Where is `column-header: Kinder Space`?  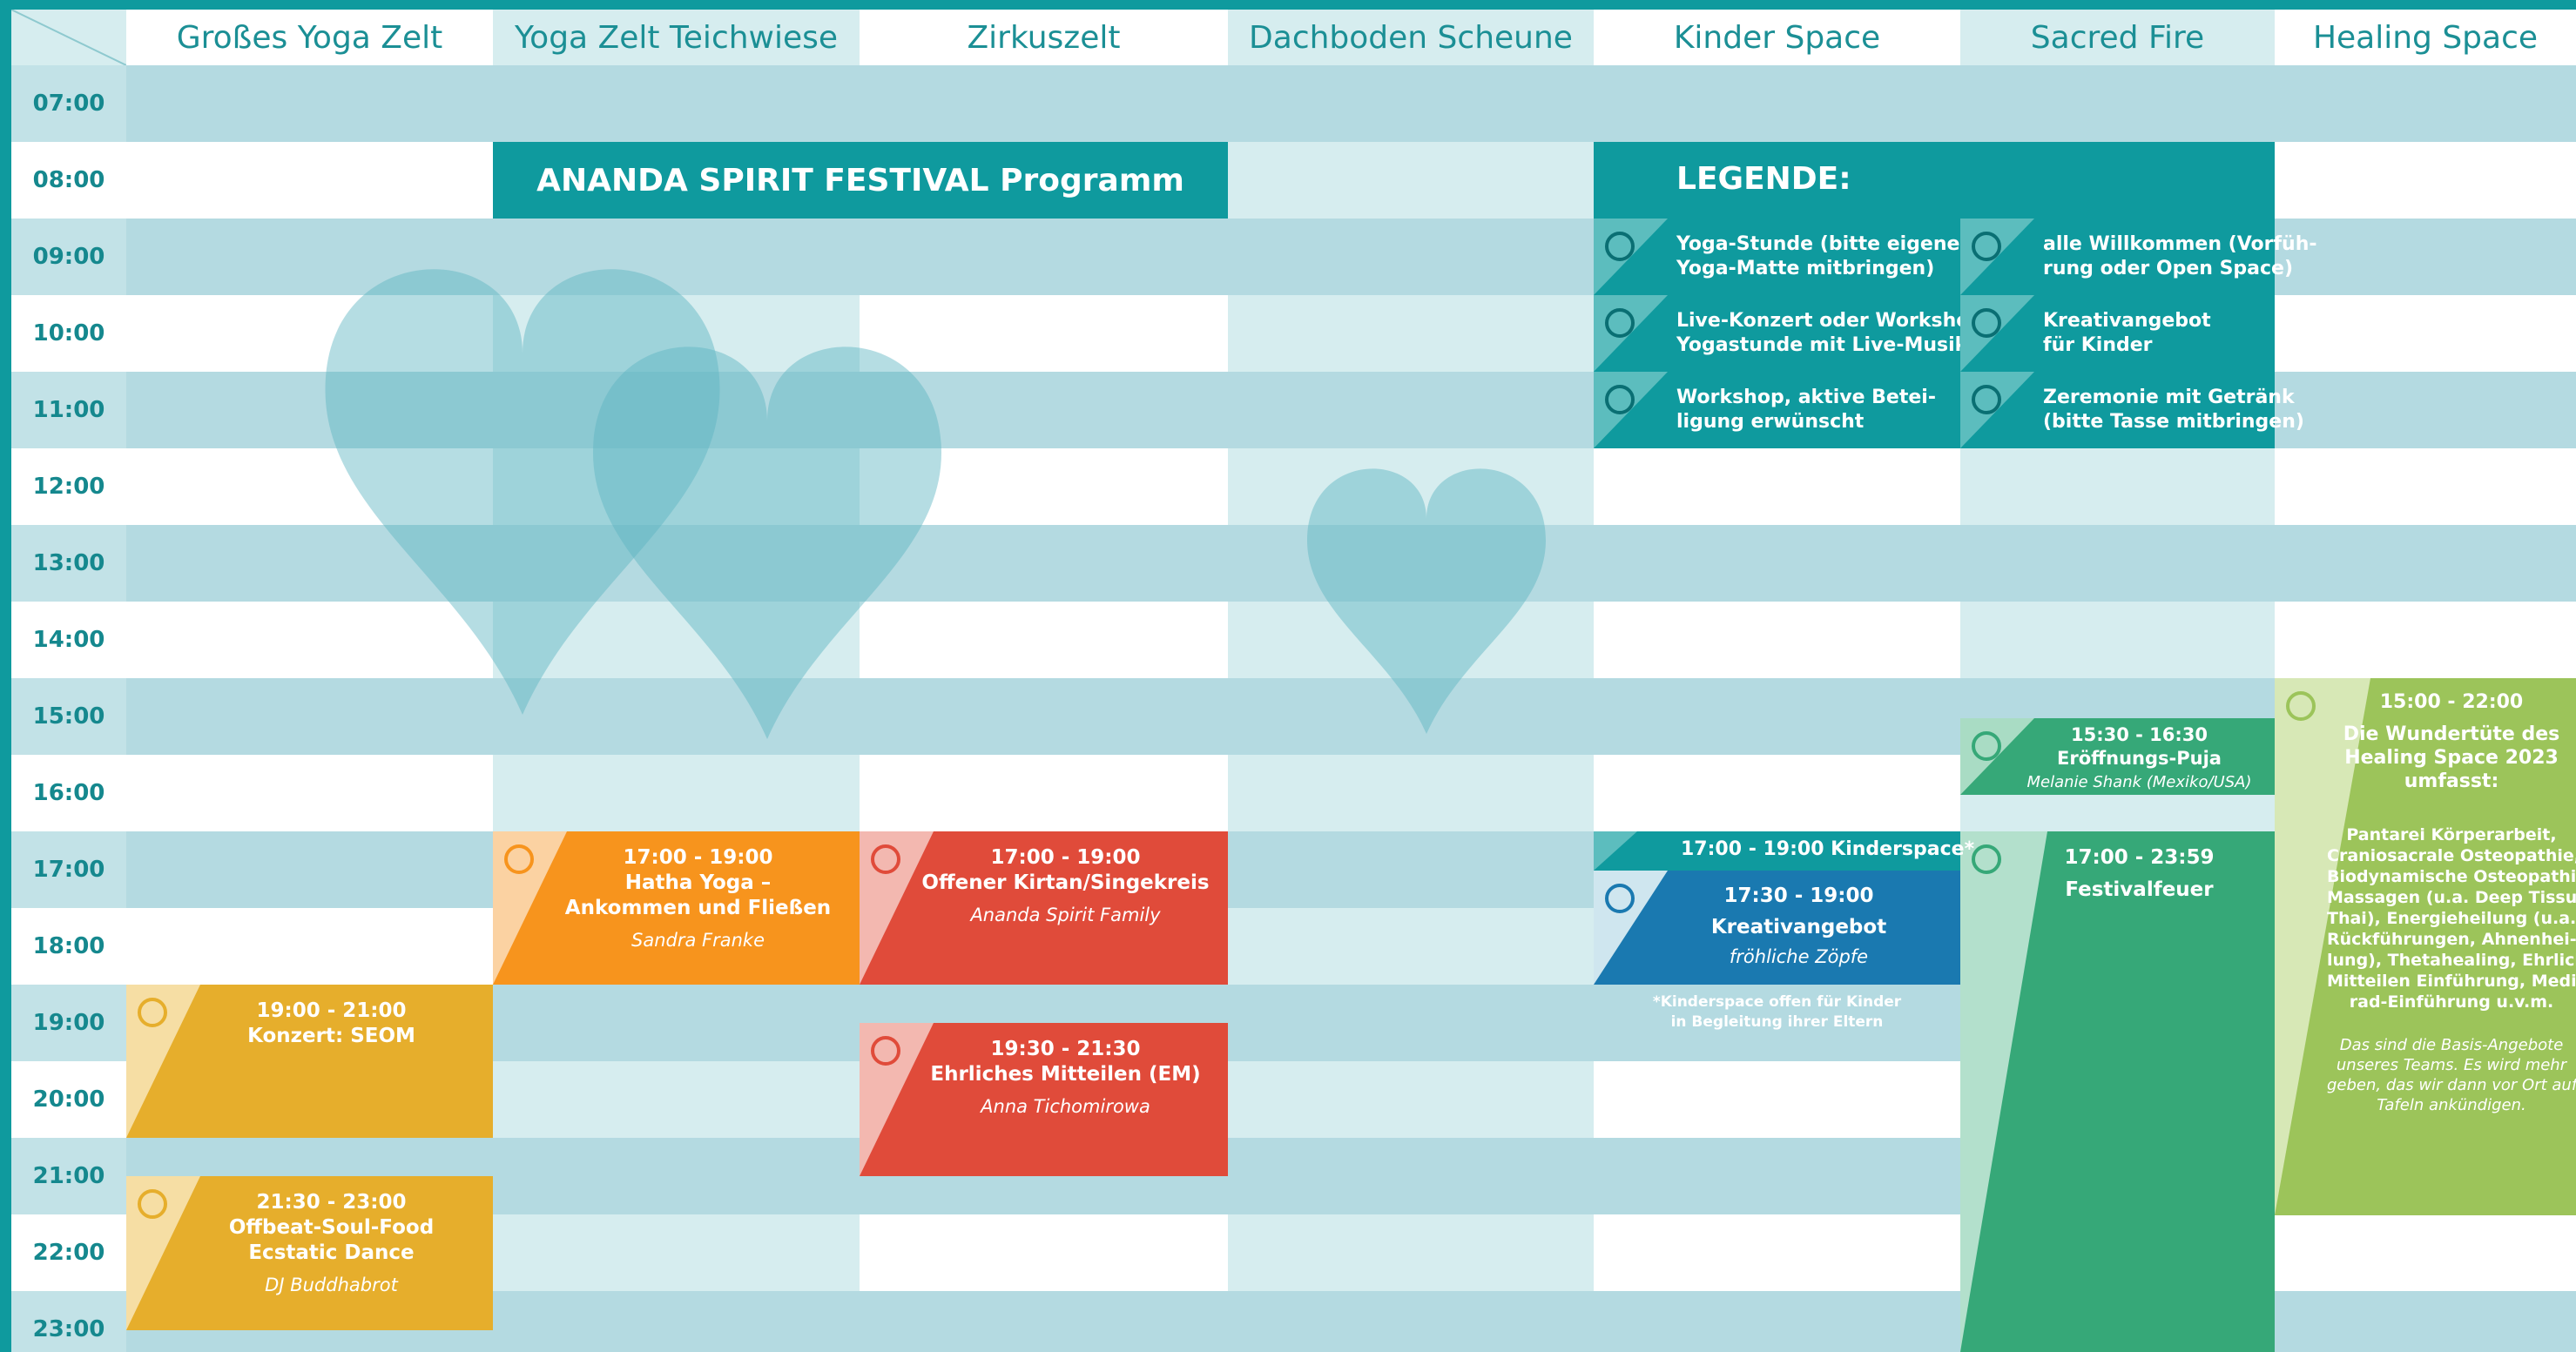 column-header: Kinder Space is located at coordinates (1777, 37).